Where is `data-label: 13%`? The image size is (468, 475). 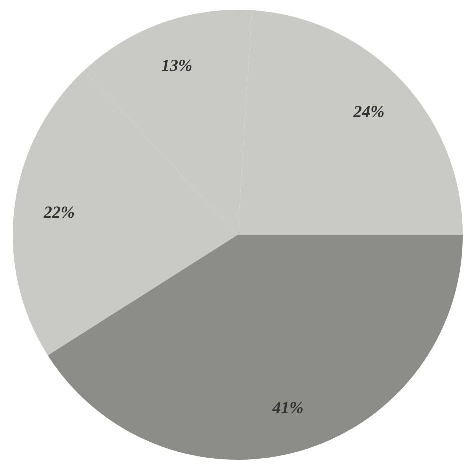 data-label: 13% is located at coordinates (177, 66).